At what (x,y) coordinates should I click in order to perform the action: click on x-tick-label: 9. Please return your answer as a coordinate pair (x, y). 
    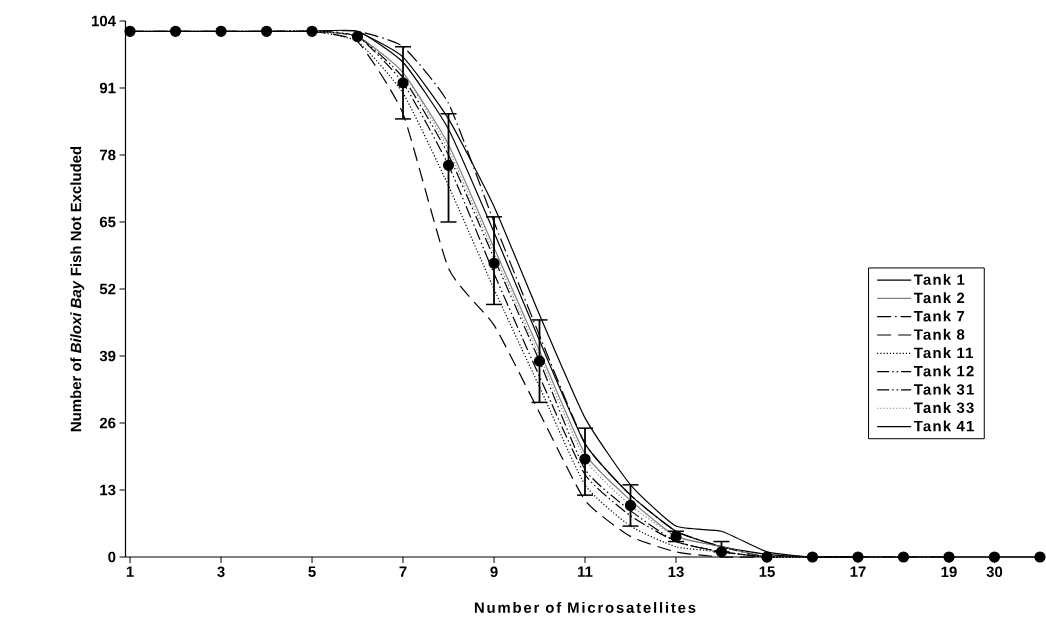
    Looking at the image, I should click on (494, 572).